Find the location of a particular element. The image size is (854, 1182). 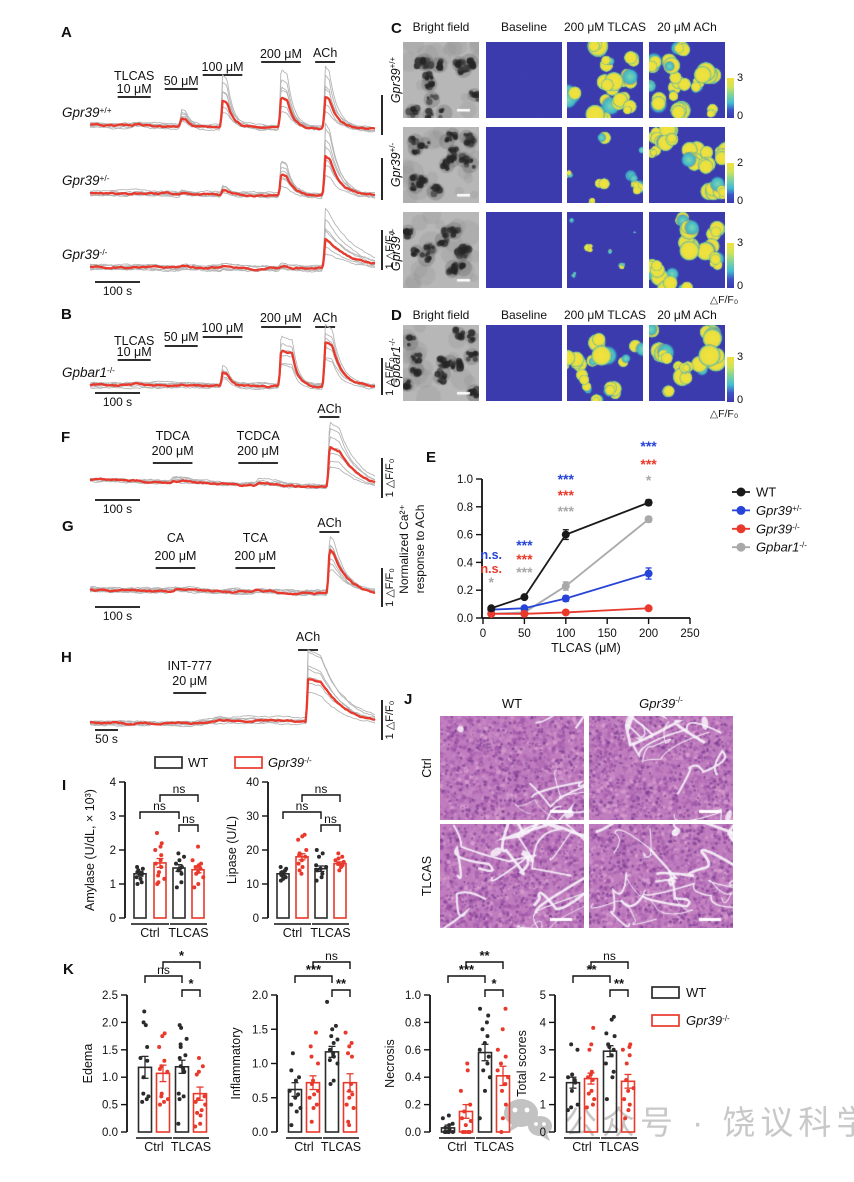

significance-annotation: ********* is located at coordinates (566, 495).